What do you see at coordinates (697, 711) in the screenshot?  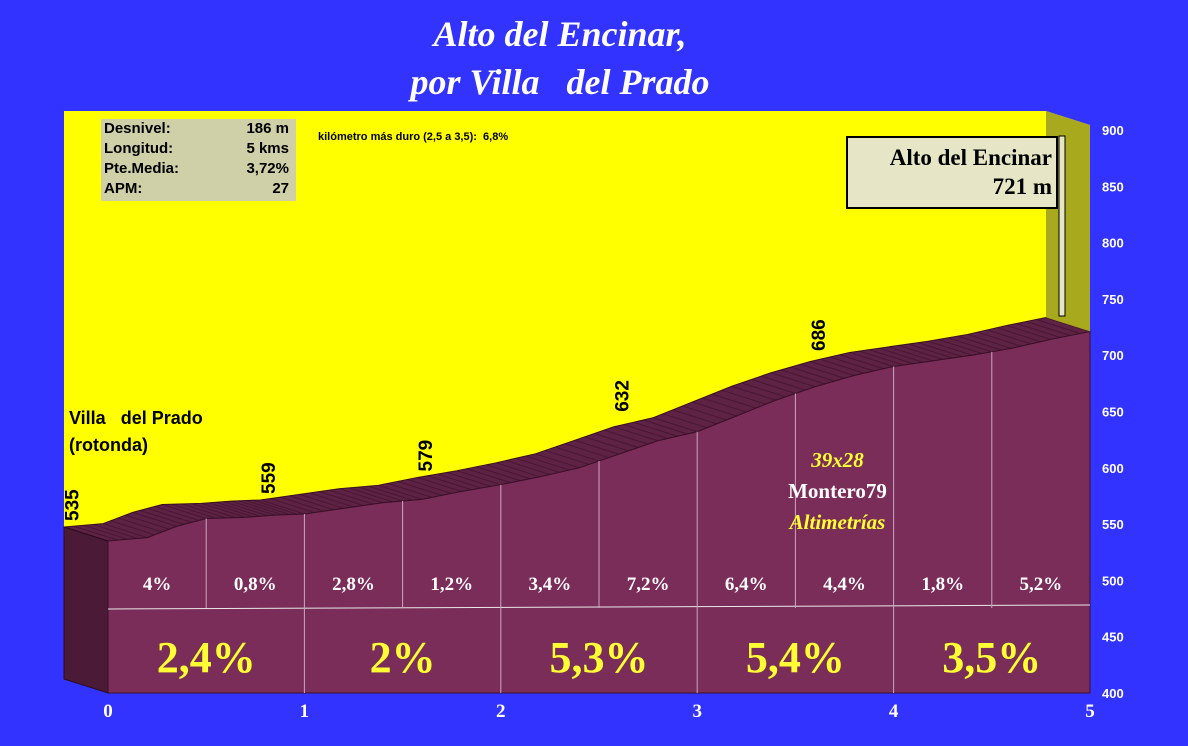 I see `x-tick-label: 3` at bounding box center [697, 711].